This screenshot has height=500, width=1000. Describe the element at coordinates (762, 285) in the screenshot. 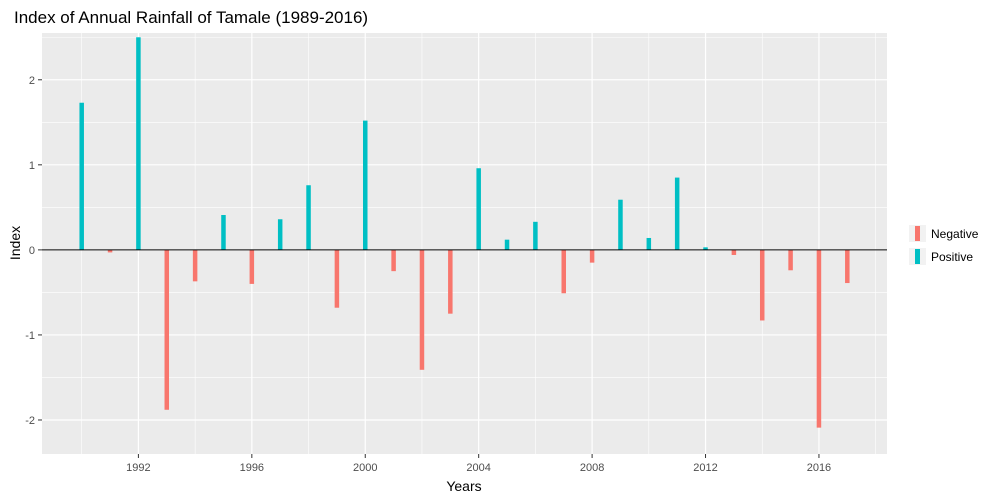

I see `bar-2014` at that location.